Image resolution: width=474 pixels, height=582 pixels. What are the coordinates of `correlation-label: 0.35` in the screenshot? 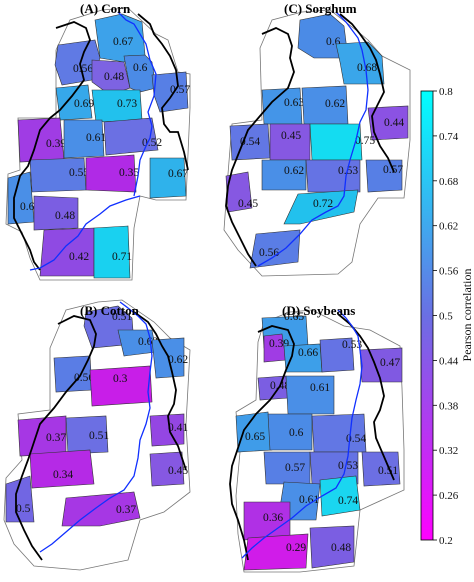 It's located at (129, 173).